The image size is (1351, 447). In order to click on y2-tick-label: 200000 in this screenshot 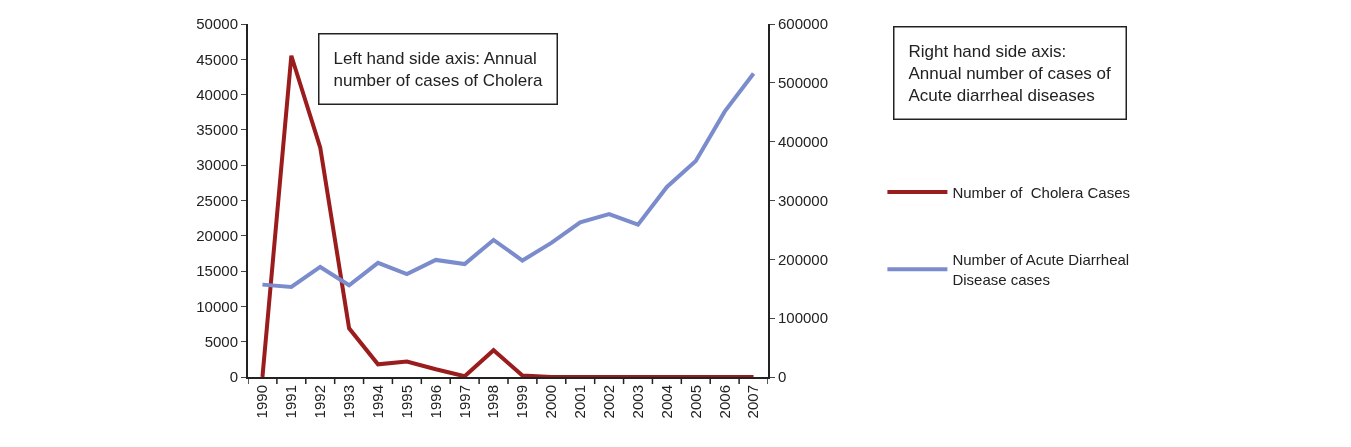, I will do `click(803, 259)`.